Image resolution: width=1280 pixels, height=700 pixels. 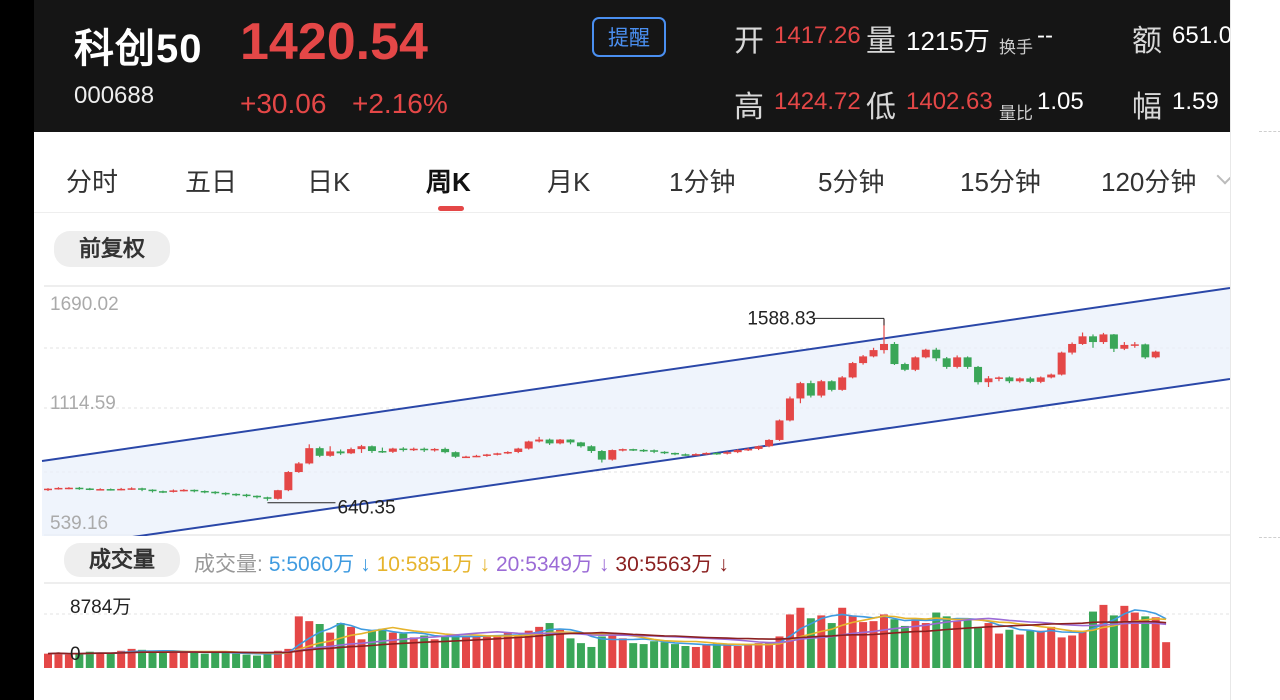 I want to click on active-tab-indicator, so click(x=451, y=208).